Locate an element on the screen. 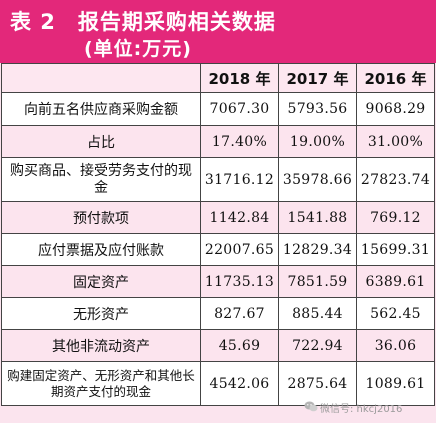 The height and width of the screenshot is (423, 436). cell-2018: 1142.84 is located at coordinates (239, 217).